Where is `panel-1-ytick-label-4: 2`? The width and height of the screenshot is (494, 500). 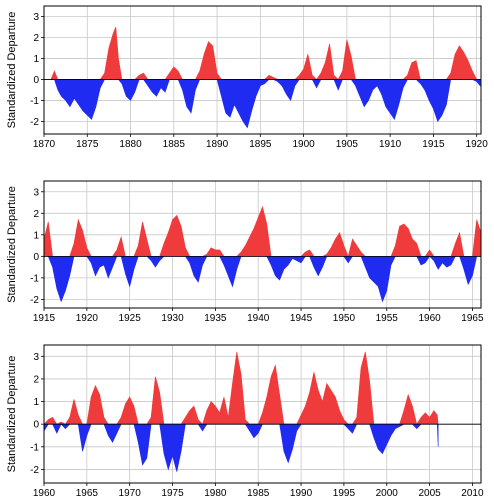 panel-1-ytick-label-4: 2 is located at coordinates (36, 38).